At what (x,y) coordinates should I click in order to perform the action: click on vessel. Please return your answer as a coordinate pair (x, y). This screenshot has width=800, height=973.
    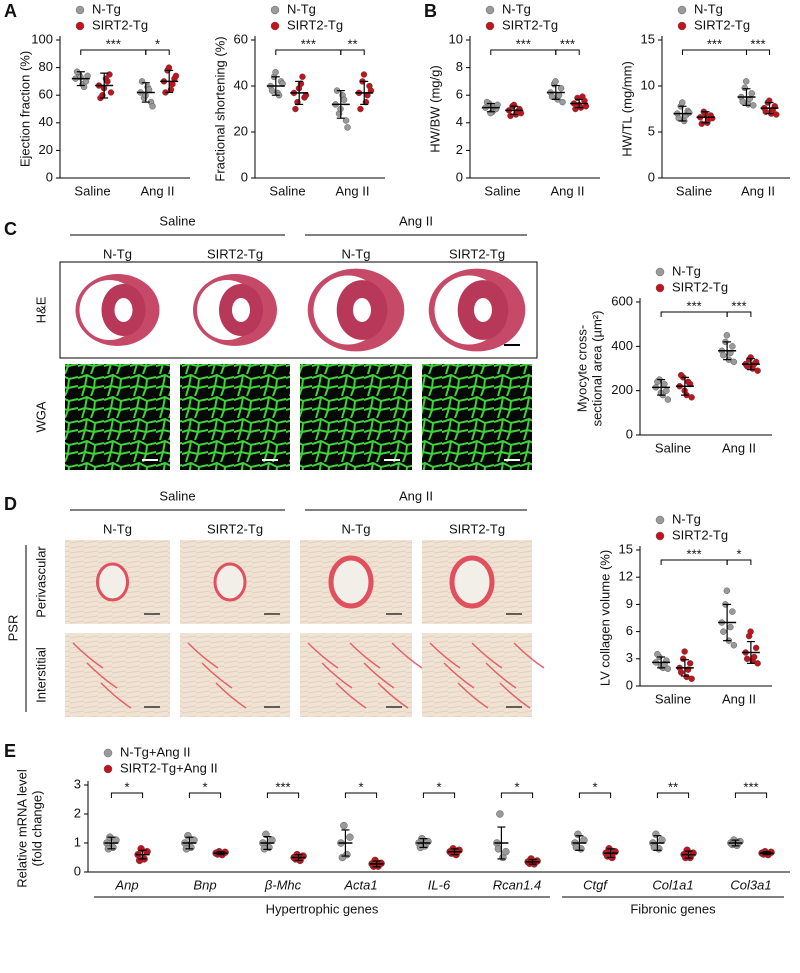
    Looking at the image, I should click on (351, 582).